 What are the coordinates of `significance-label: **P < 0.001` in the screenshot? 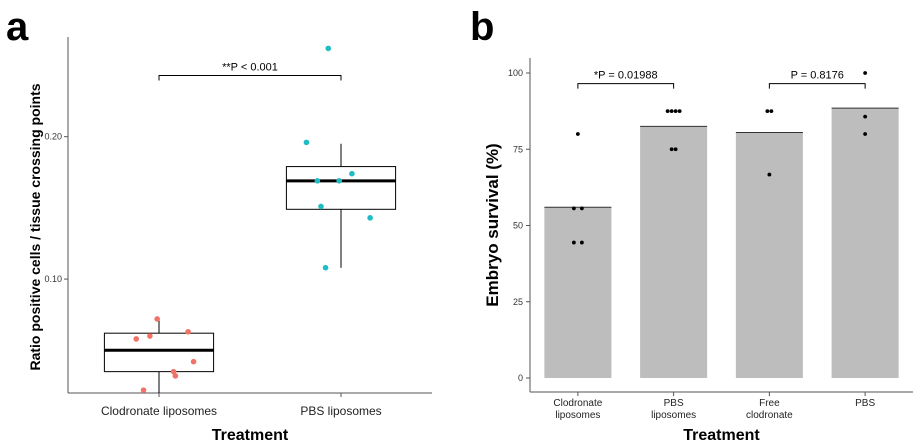 It's located at (250, 67).